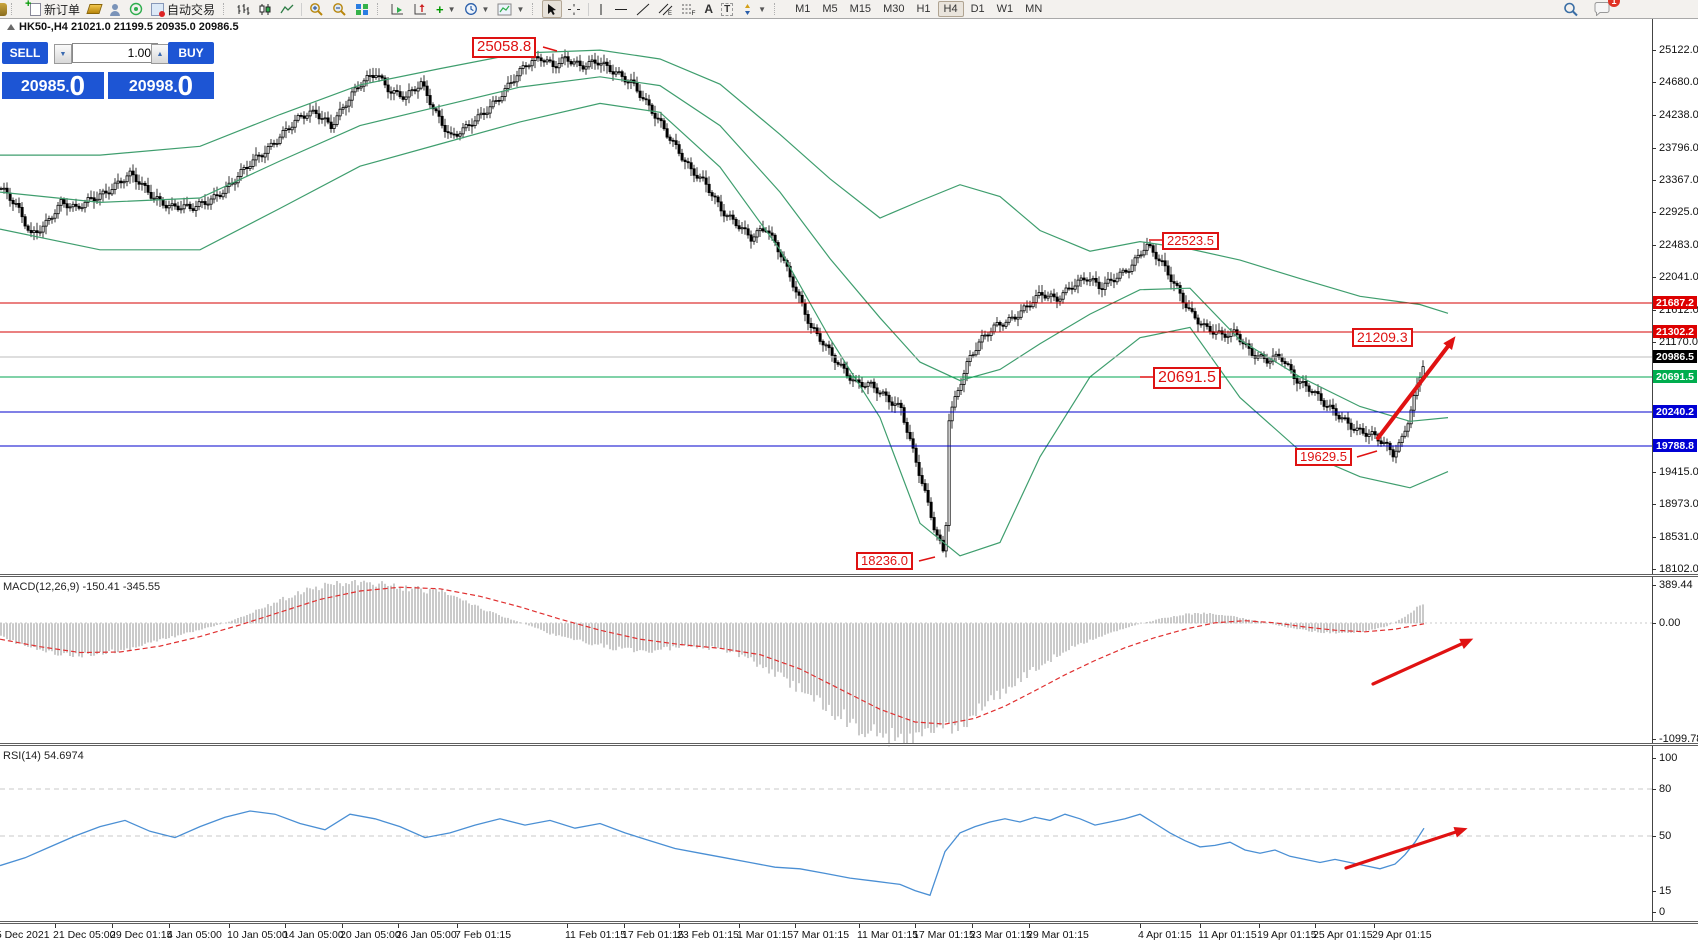 The height and width of the screenshot is (945, 1698). I want to click on timeframe-button-h4: H4, so click(950, 9).